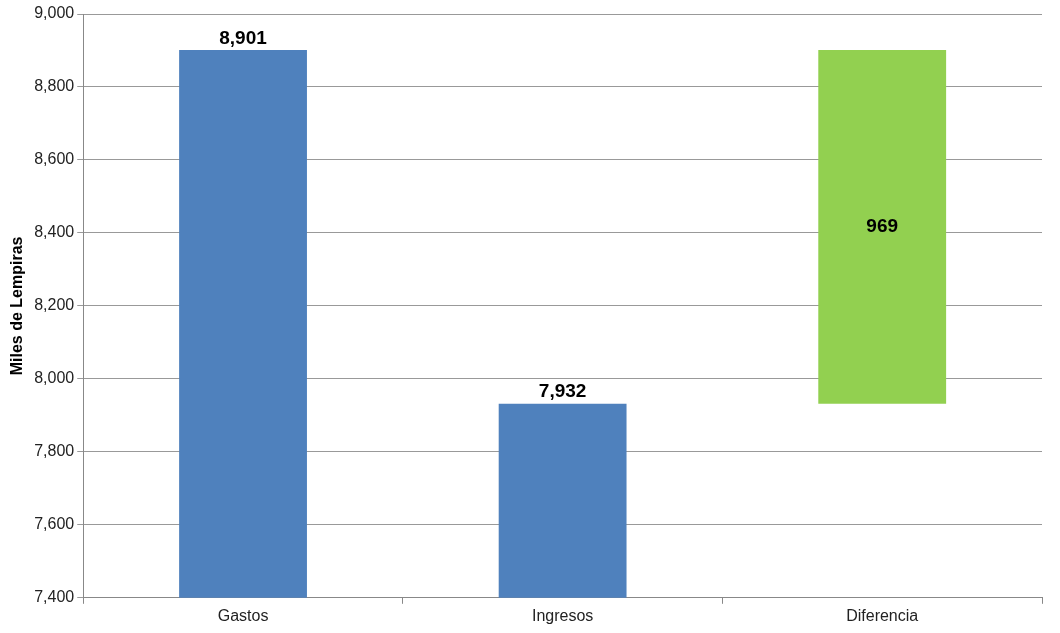  Describe the element at coordinates (882, 615) in the screenshot. I see `x-tick-label: Diferencia` at that location.